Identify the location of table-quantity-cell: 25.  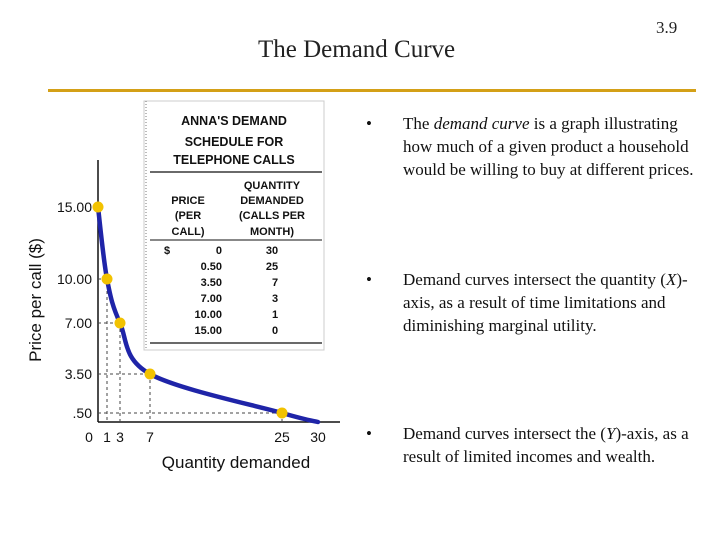
(272, 267).